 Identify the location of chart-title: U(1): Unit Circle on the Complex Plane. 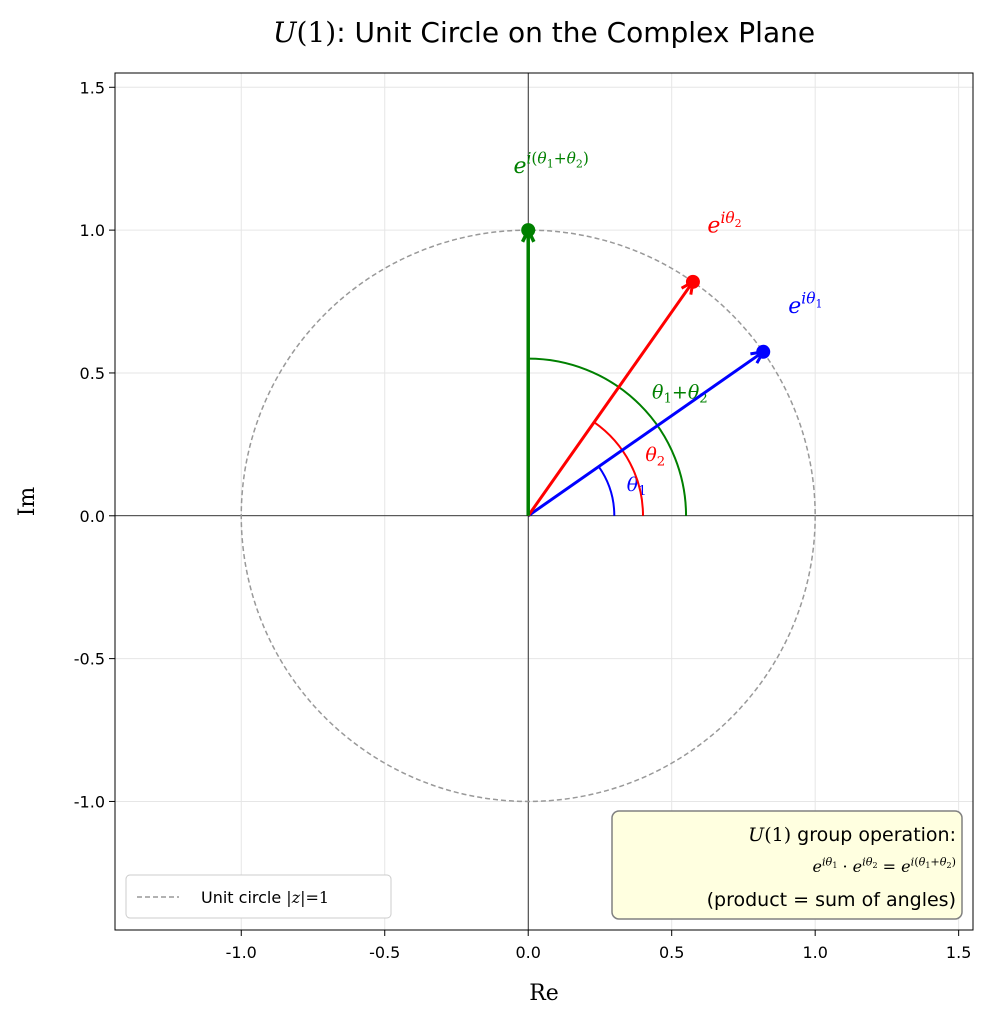
(544, 32).